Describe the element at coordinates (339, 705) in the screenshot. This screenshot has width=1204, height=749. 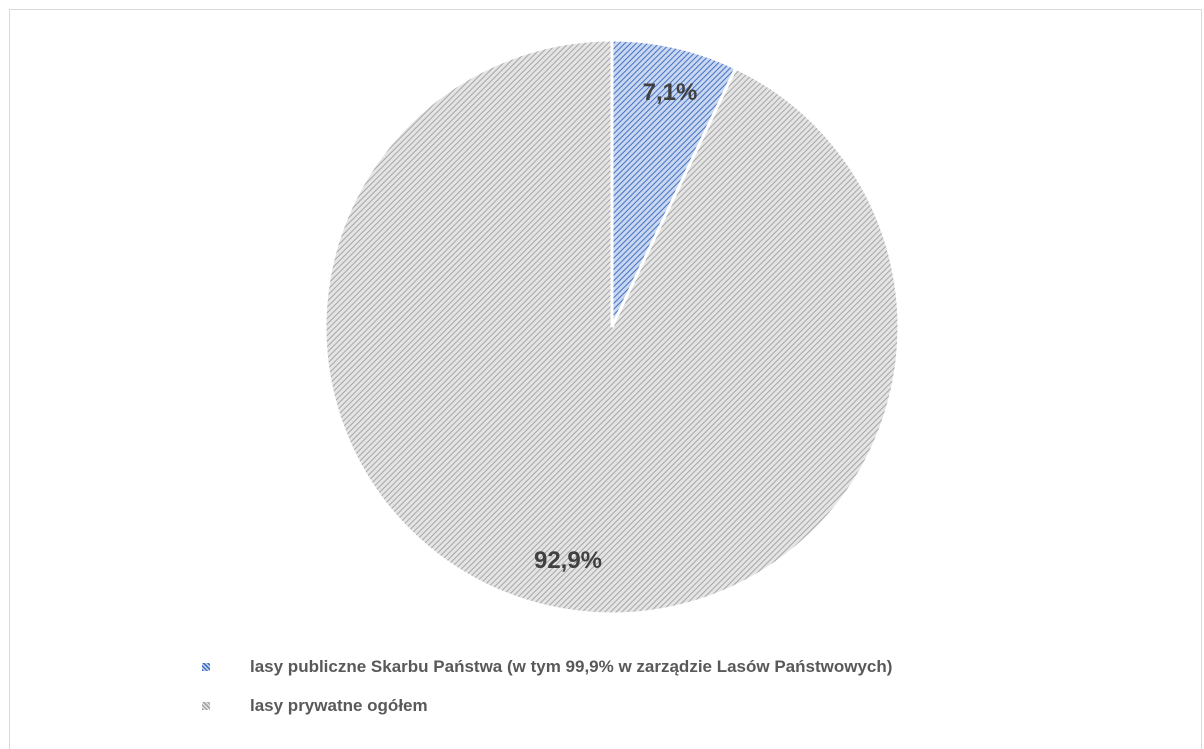
I see `legend-label-private: lasy prywatne ogółem` at that location.